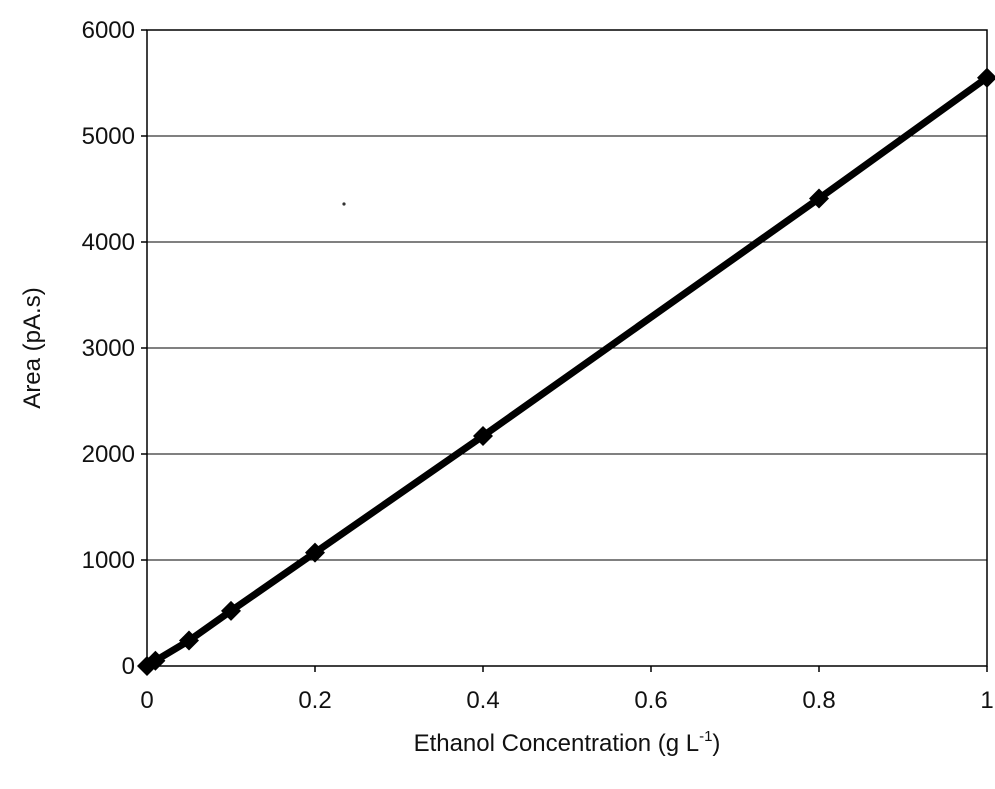 The height and width of the screenshot is (789, 995). I want to click on y-tick-label: 4000, so click(108, 242).